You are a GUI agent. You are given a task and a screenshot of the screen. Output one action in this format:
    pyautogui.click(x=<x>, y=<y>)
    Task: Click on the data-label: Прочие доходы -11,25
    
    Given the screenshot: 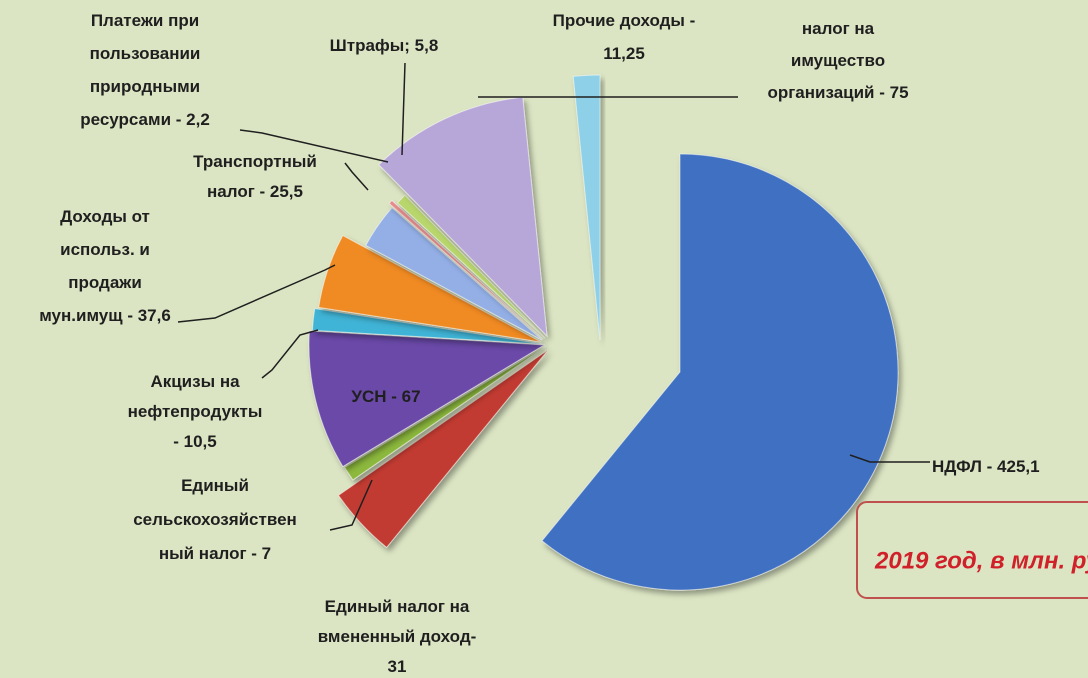 What is the action you would take?
    pyautogui.click(x=624, y=37)
    